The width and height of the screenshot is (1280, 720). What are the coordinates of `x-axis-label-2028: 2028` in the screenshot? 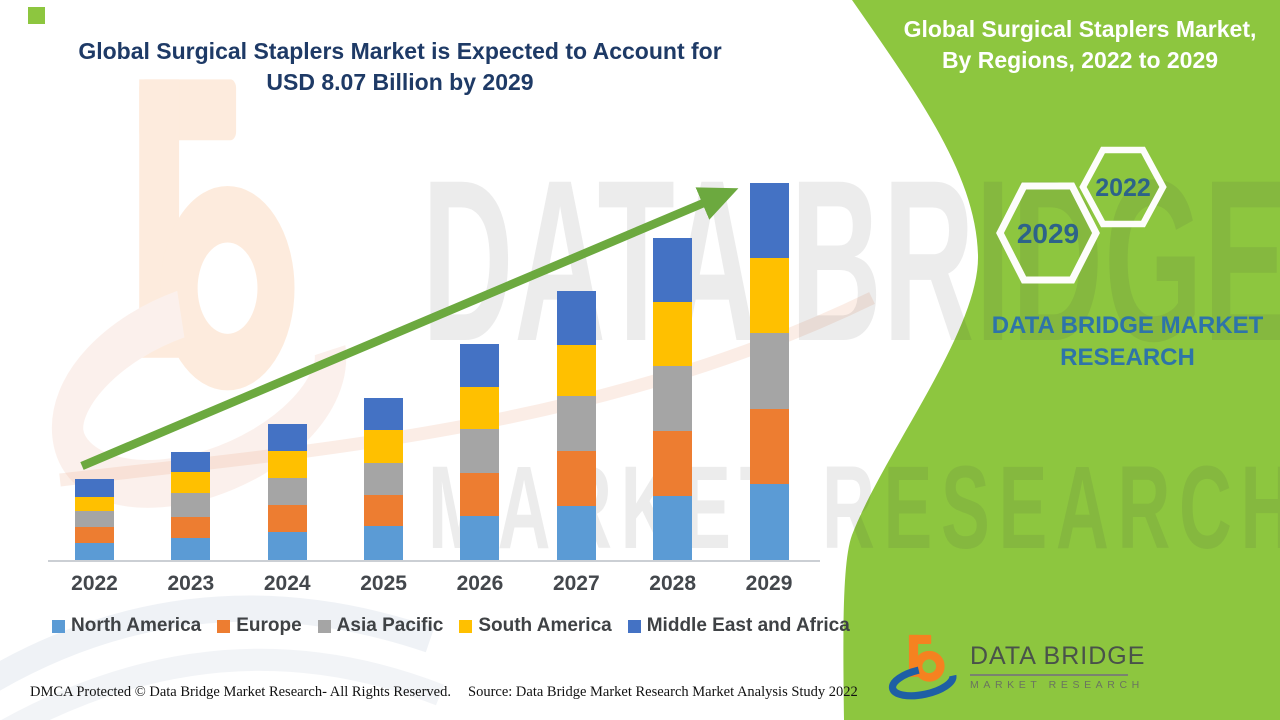 It's located at (673, 583).